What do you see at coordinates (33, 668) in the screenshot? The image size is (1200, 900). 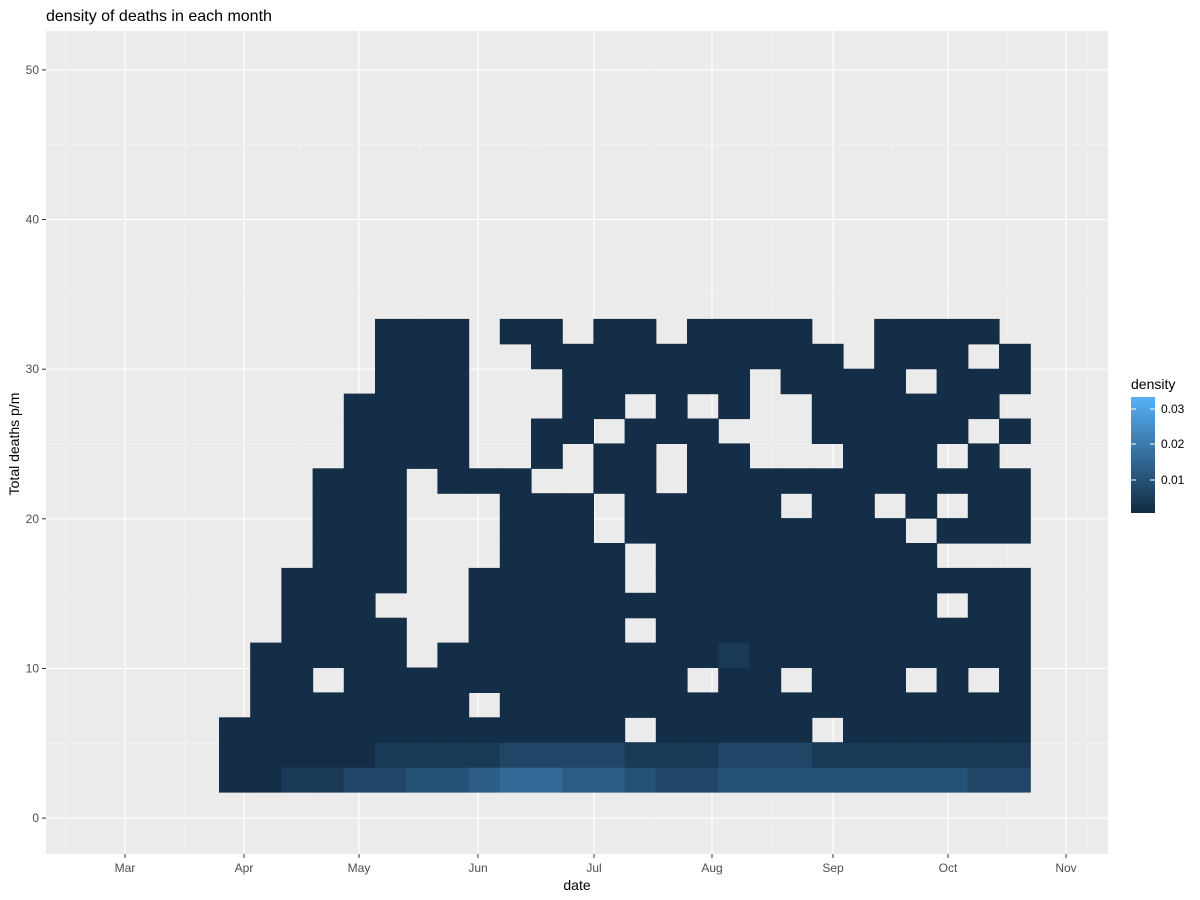 I see `y-tick-label: 10` at bounding box center [33, 668].